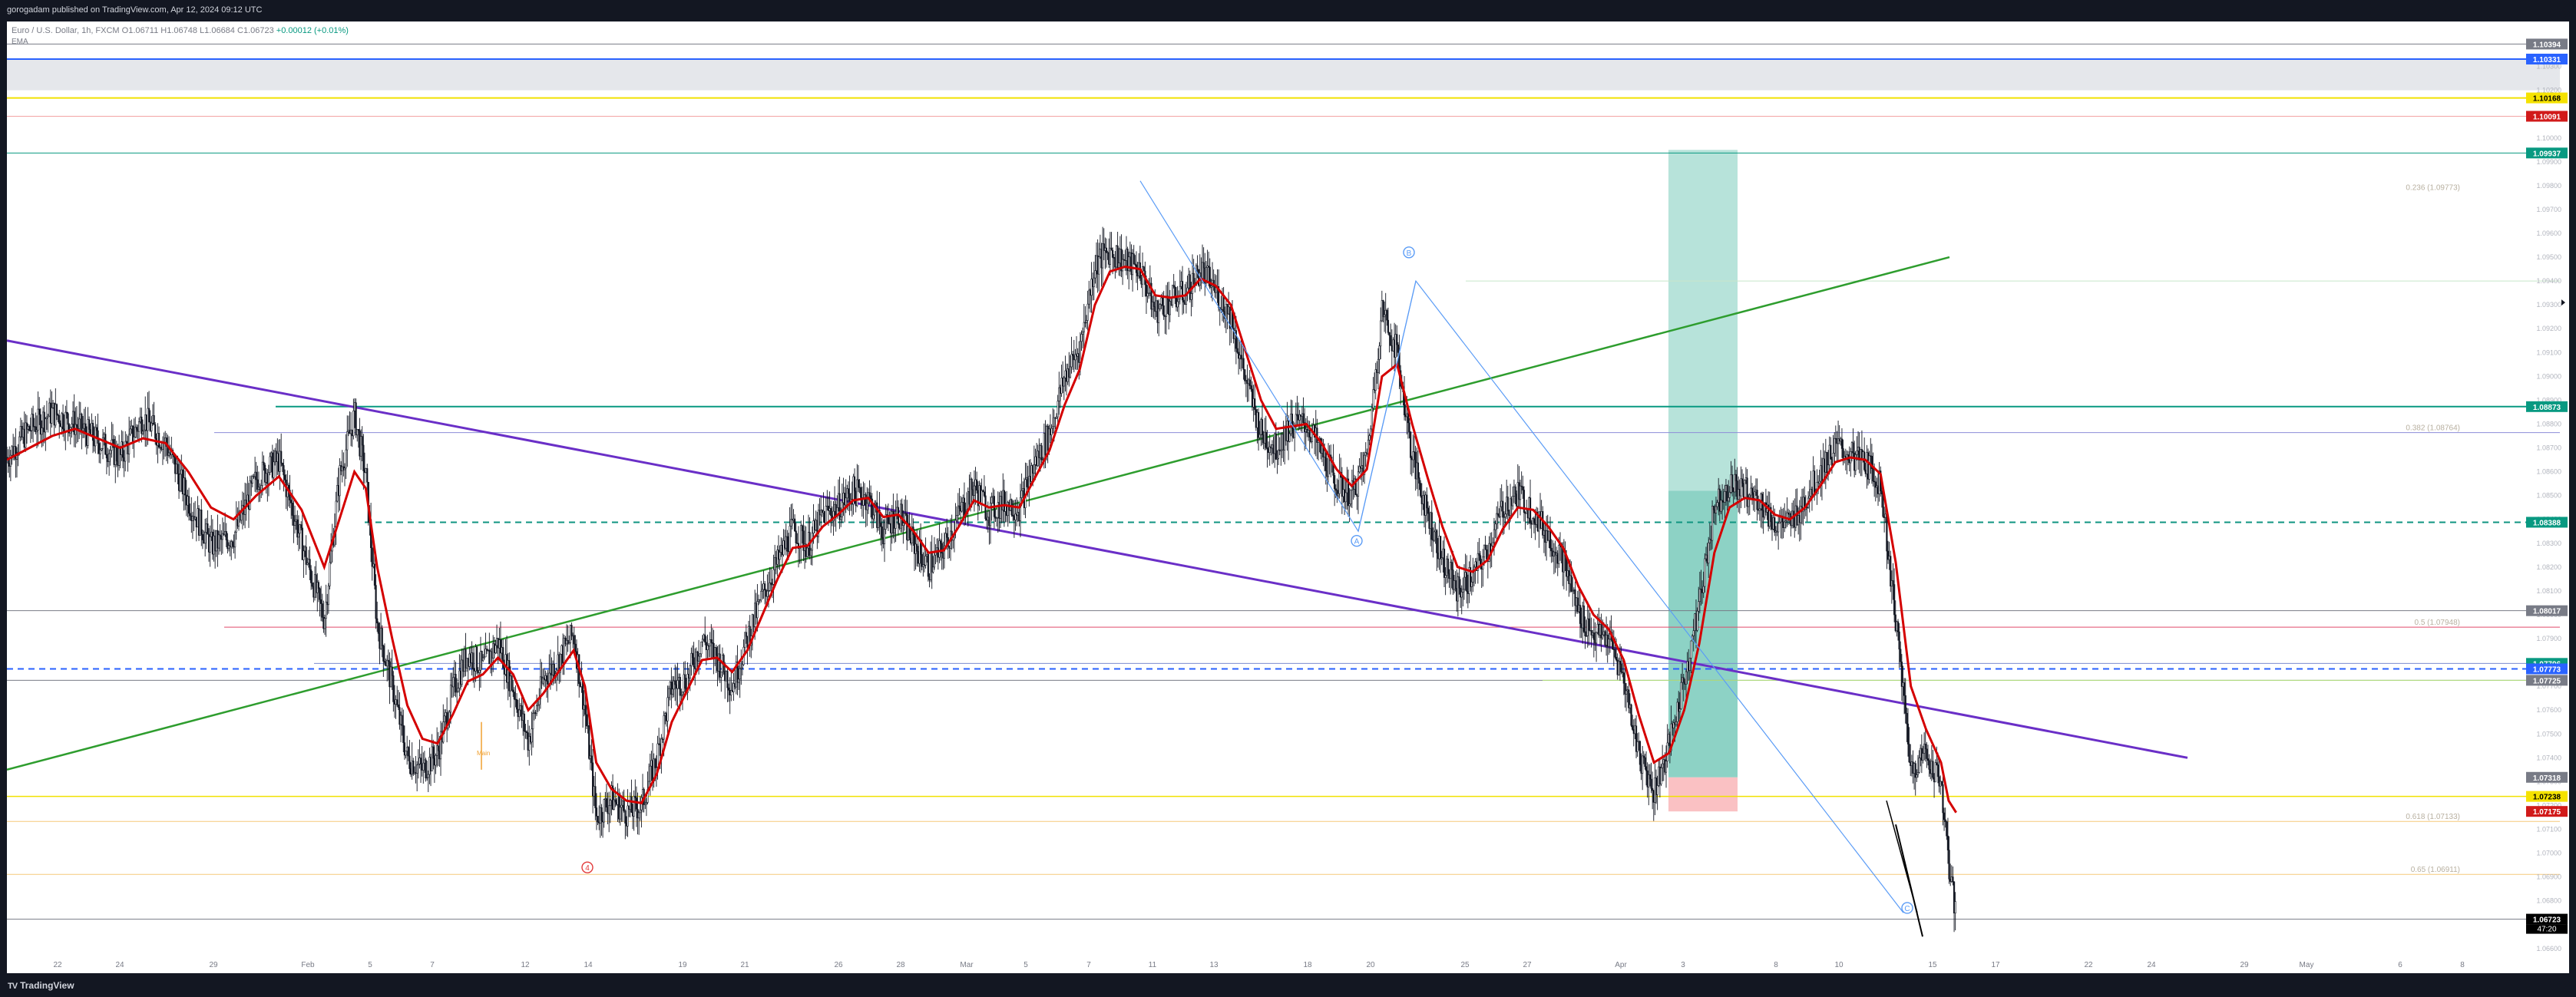 The height and width of the screenshot is (997, 2576). I want to click on target-zone, so click(1703, 320).